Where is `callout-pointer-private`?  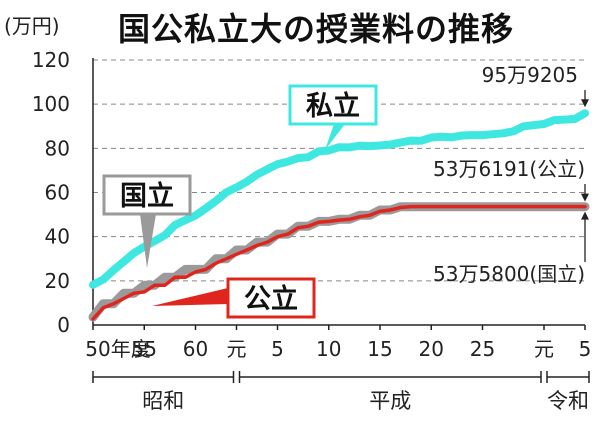
callout-pointer-private is located at coordinates (335, 137).